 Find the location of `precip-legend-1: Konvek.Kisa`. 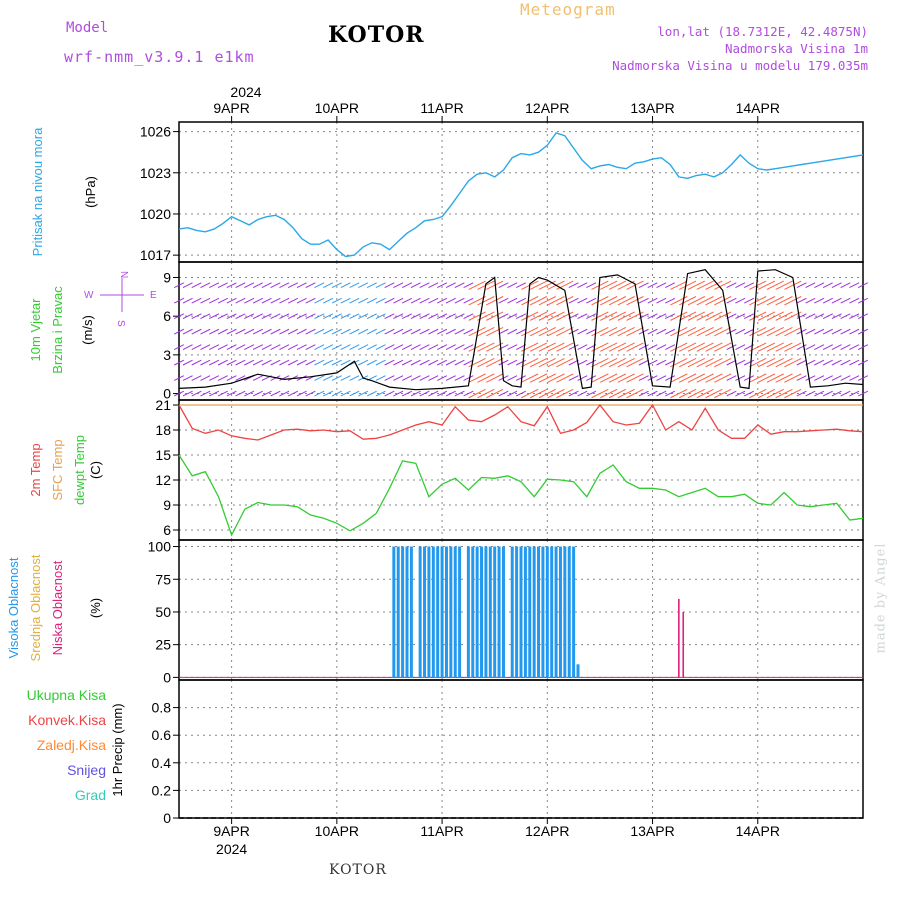

precip-legend-1: Konvek.Kisa is located at coordinates (67, 720).